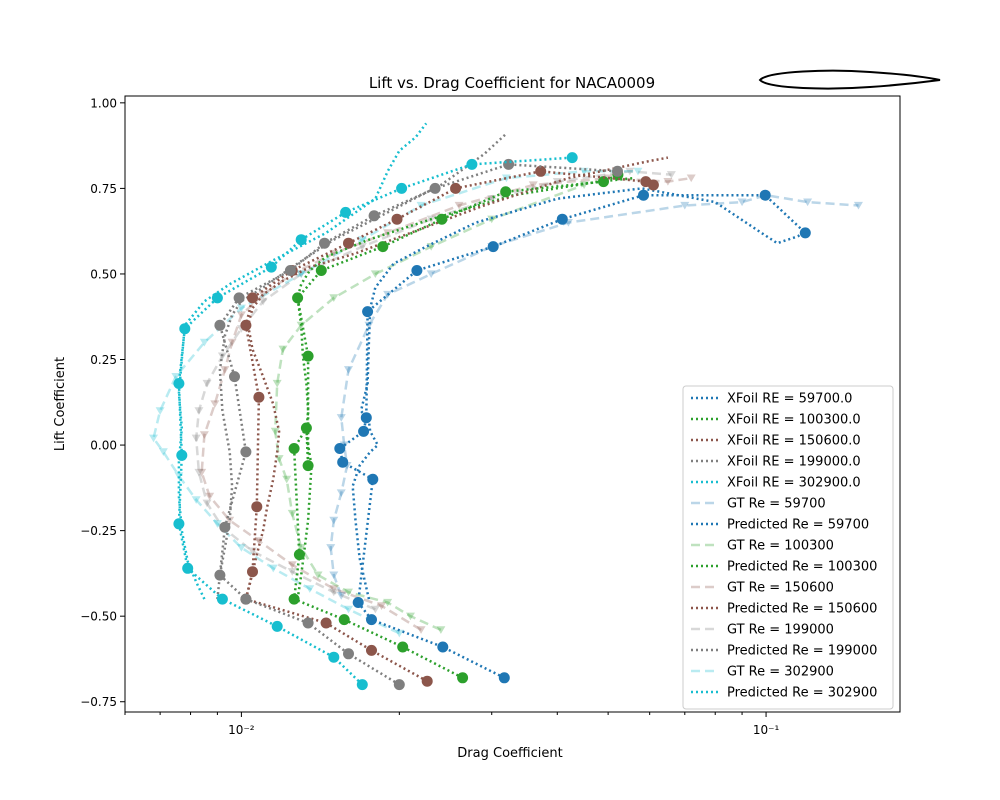 This screenshot has width=1000, height=800. I want to click on legend-label: Predicted Re = 150600, so click(802, 609).